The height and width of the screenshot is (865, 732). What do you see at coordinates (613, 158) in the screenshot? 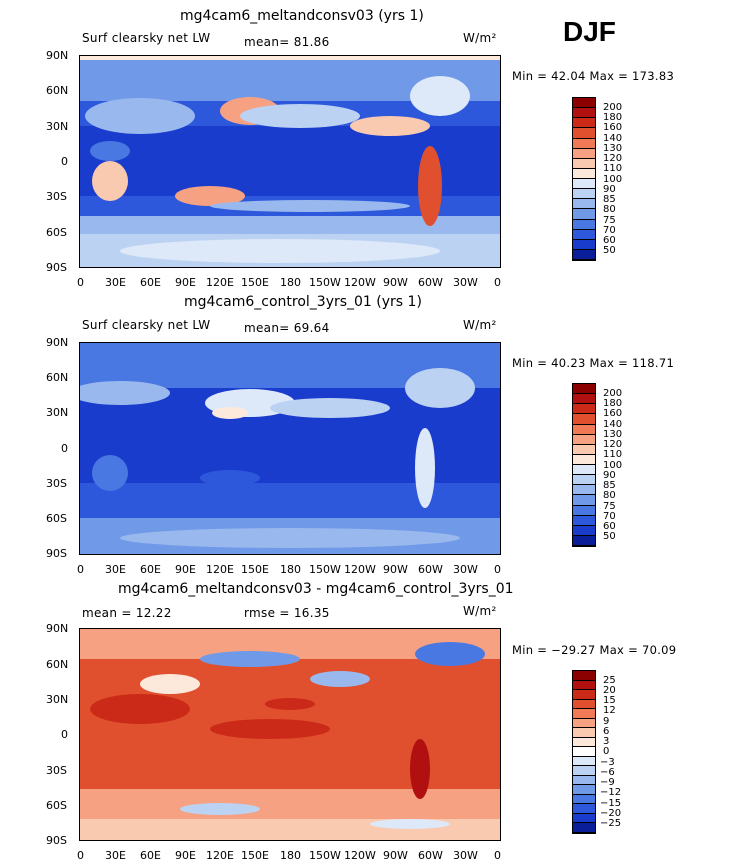
I see `panel1-colorbar-label: 120` at bounding box center [613, 158].